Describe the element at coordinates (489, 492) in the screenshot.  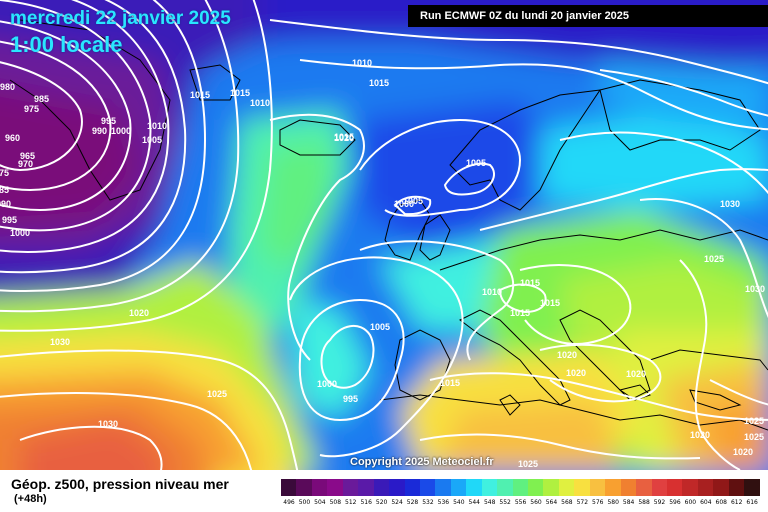
I see `scale-swatch: 548` at that location.